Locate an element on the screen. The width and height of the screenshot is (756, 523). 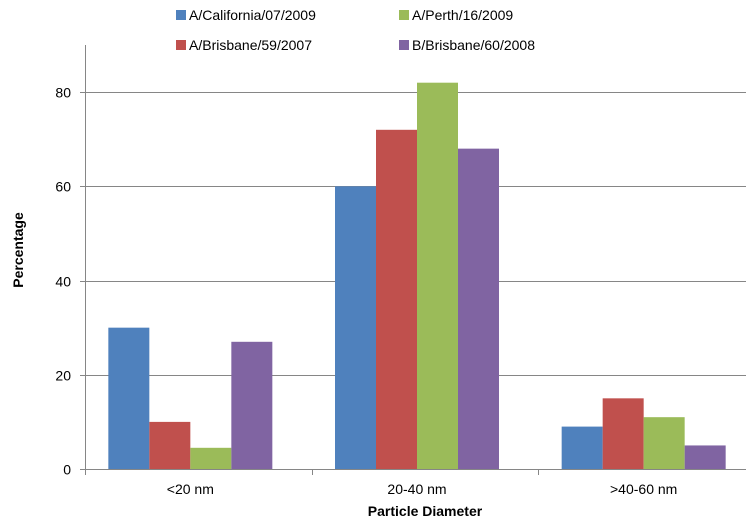
legend-item: B/Brisbane/60/2008 is located at coordinates (467, 45).